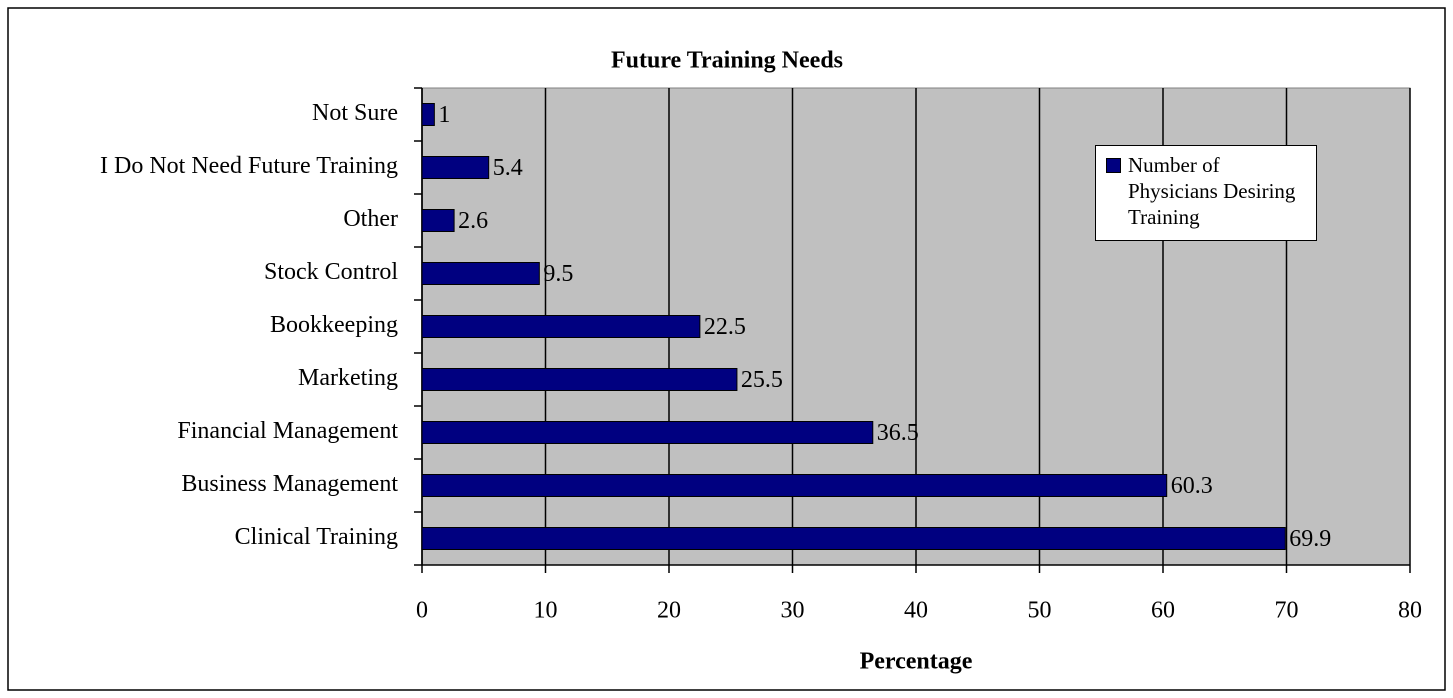 The width and height of the screenshot is (1453, 698). What do you see at coordinates (249, 166) in the screenshot?
I see `y-tick-label: I Do Not Need Future Training` at bounding box center [249, 166].